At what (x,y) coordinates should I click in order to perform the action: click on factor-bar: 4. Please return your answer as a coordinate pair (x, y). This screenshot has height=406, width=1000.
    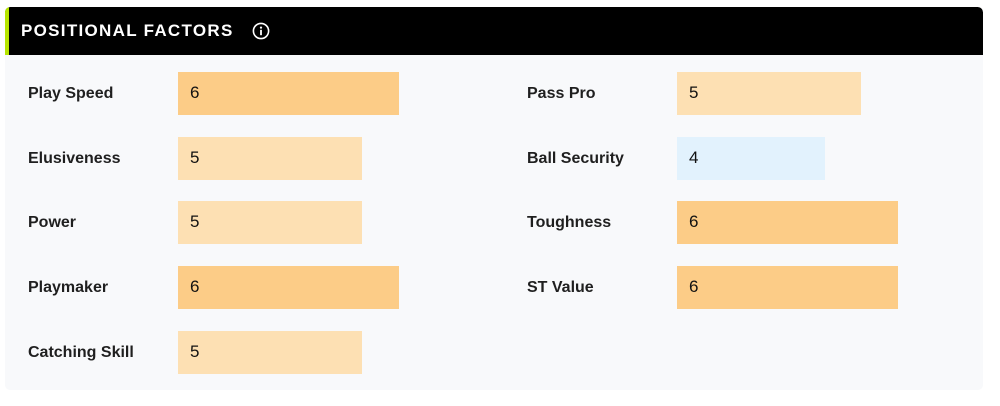
    Looking at the image, I should click on (751, 158).